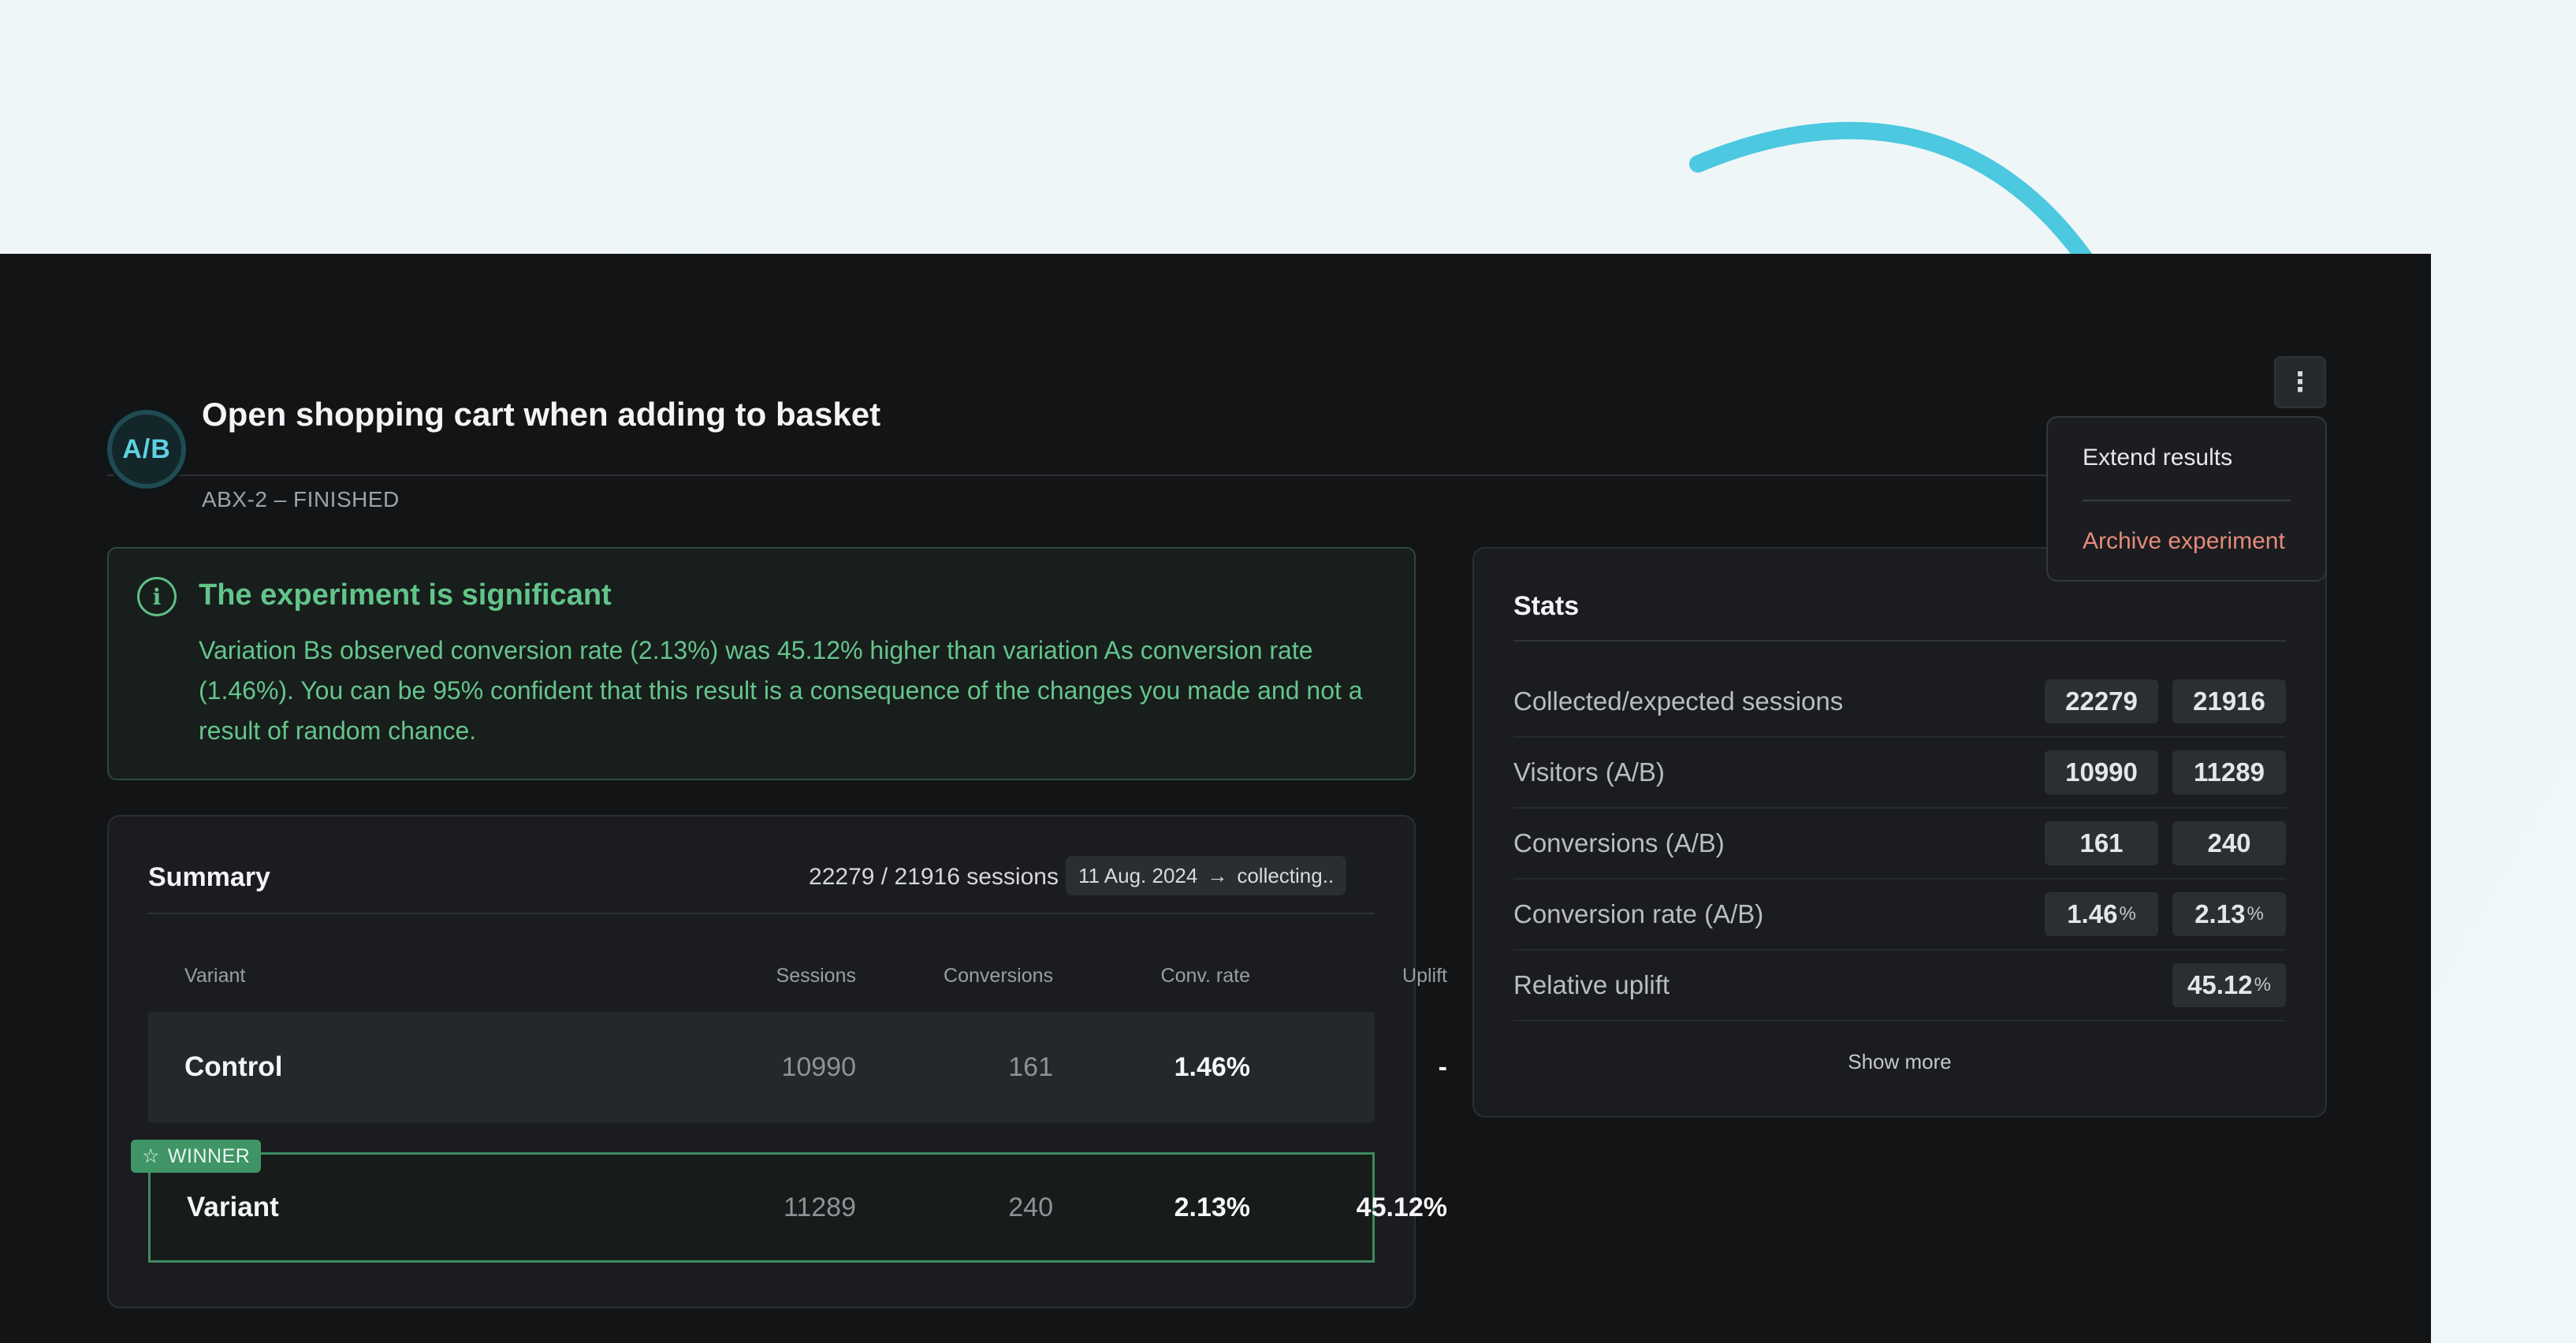  I want to click on column-header-sessions: Sessions, so click(816, 976).